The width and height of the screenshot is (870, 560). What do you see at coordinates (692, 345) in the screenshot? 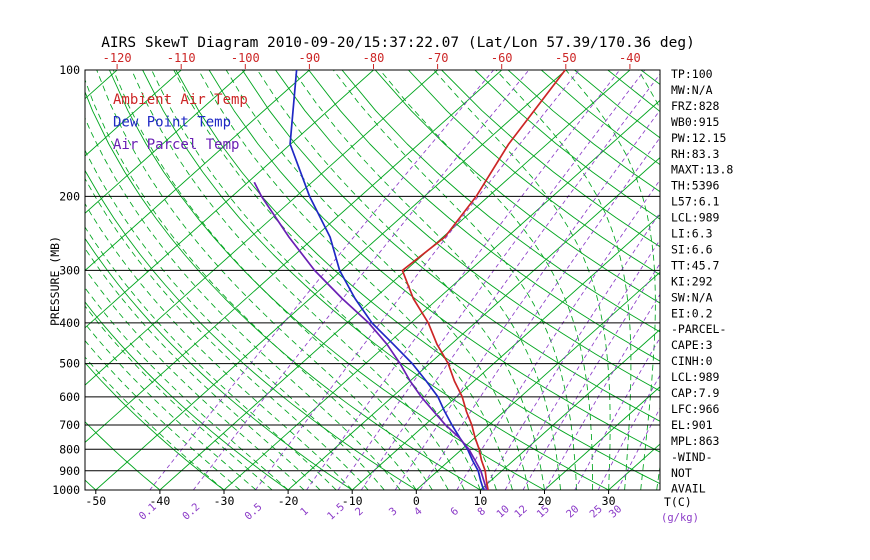
I see `stats-line: CAPE:3` at bounding box center [692, 345].